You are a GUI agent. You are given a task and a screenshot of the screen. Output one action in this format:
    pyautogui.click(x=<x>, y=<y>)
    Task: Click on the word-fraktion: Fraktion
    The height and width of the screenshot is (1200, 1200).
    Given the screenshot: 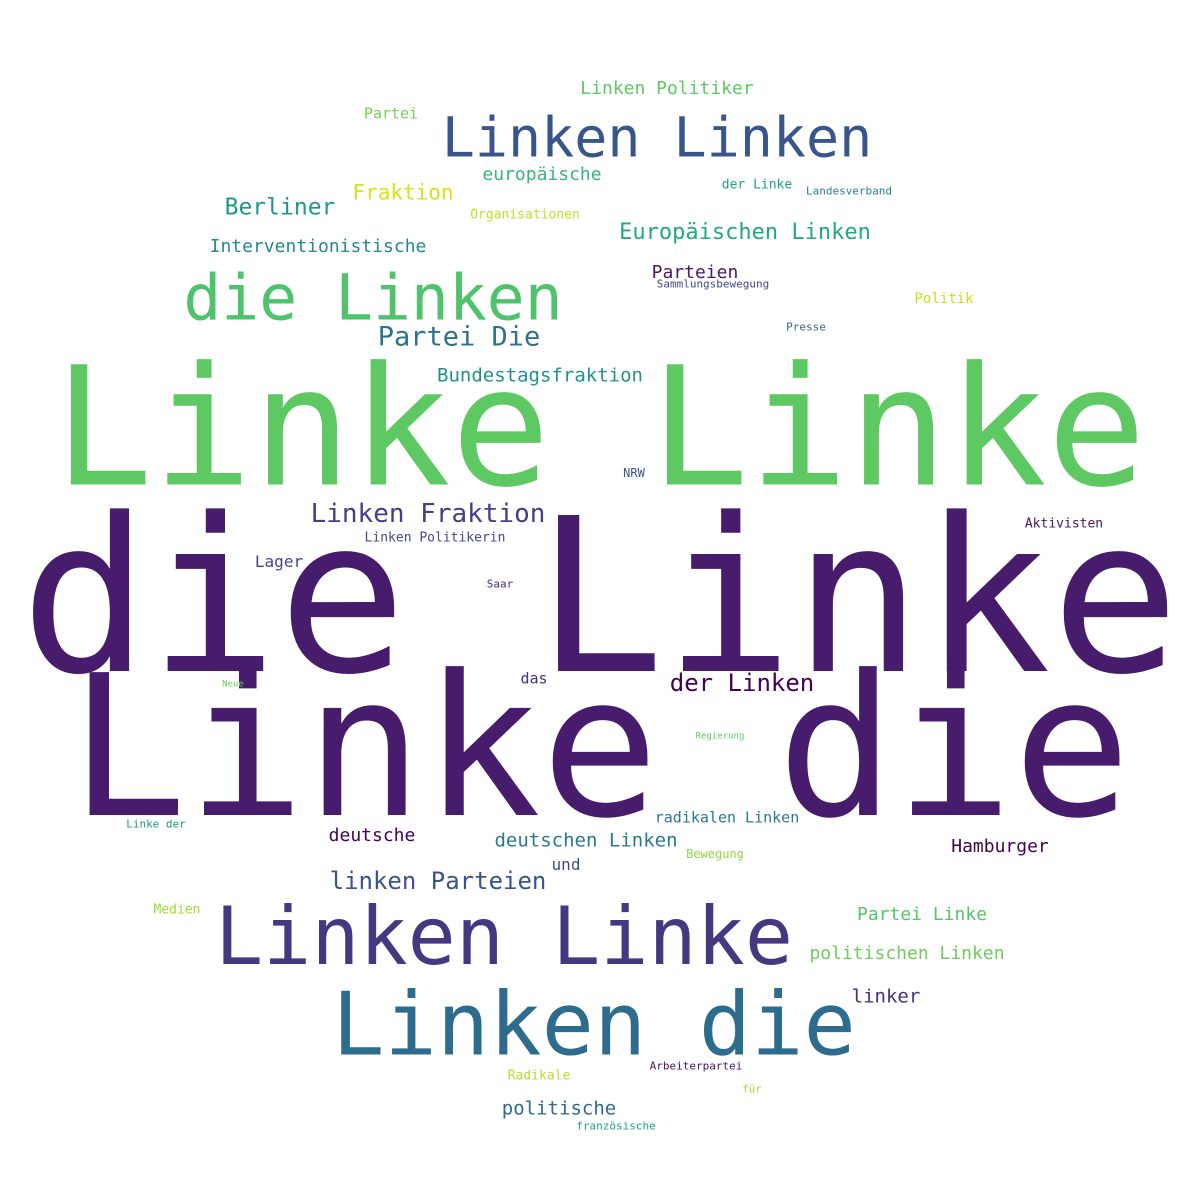 What is the action you would take?
    pyautogui.click(x=403, y=192)
    